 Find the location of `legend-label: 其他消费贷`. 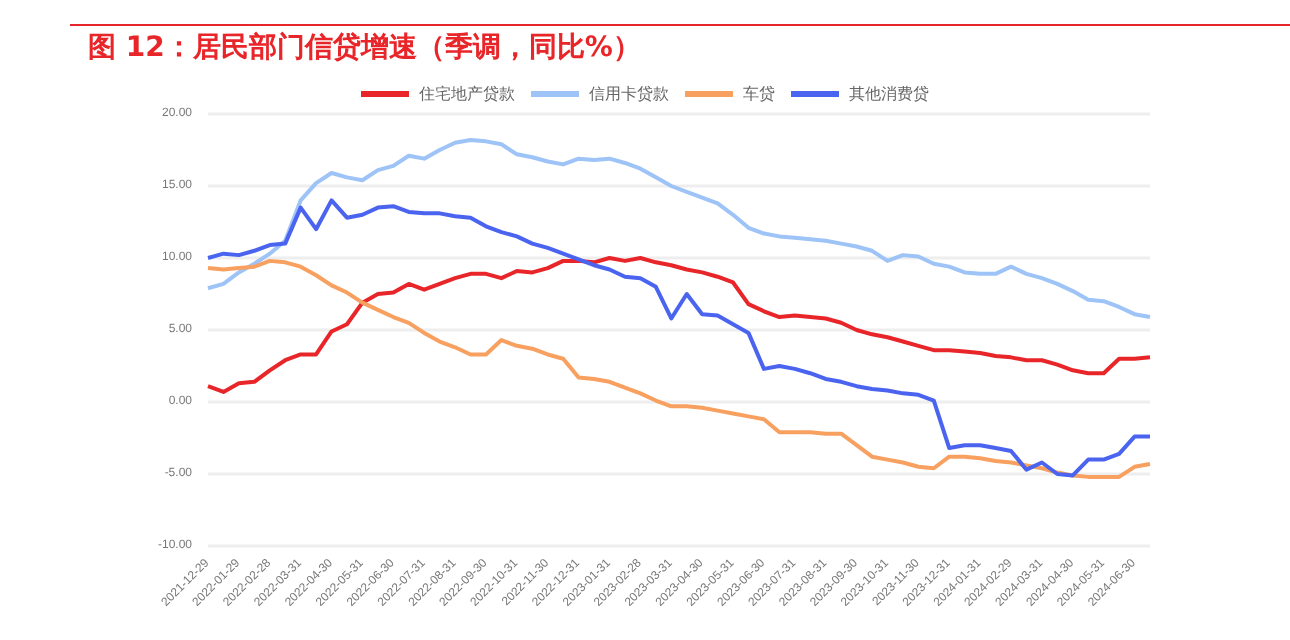

legend-label: 其他消费贷 is located at coordinates (889, 94).